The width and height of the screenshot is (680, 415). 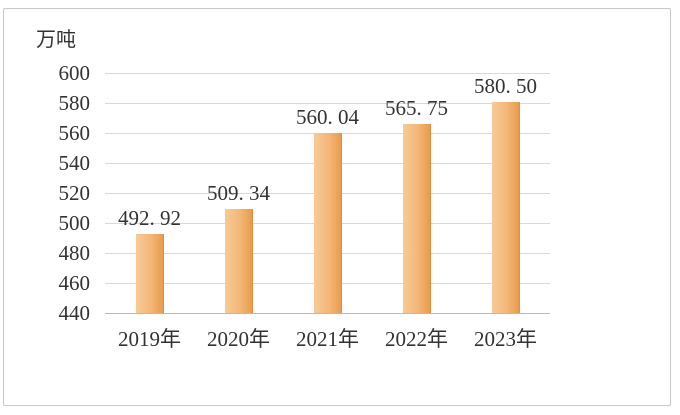 What do you see at coordinates (74, 253) in the screenshot?
I see `y-tick-label: 480` at bounding box center [74, 253].